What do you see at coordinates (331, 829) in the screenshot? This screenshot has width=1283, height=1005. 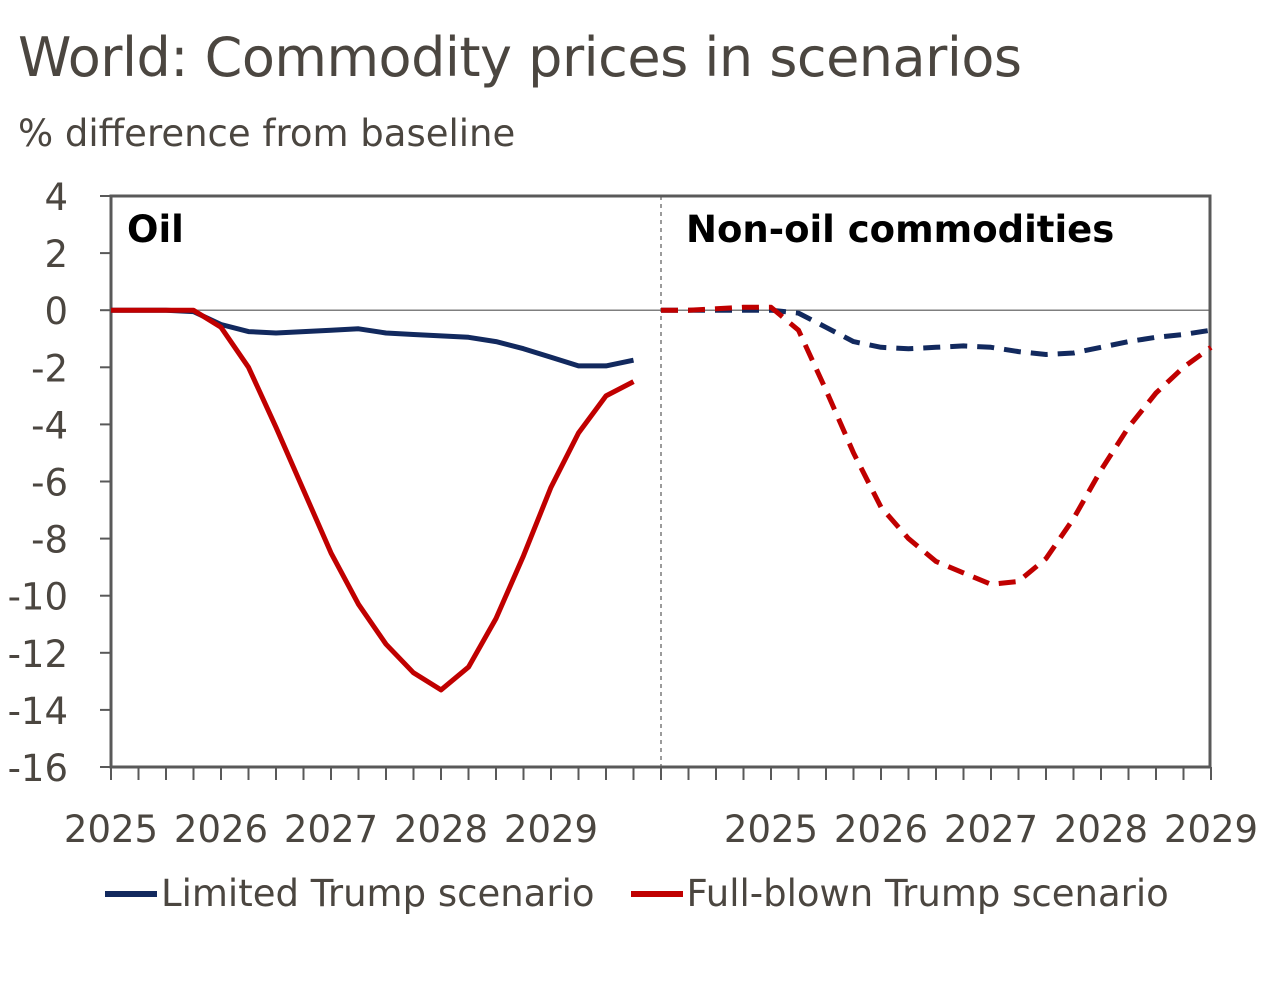 I see `x-tick-label-oil: 2027` at bounding box center [331, 829].